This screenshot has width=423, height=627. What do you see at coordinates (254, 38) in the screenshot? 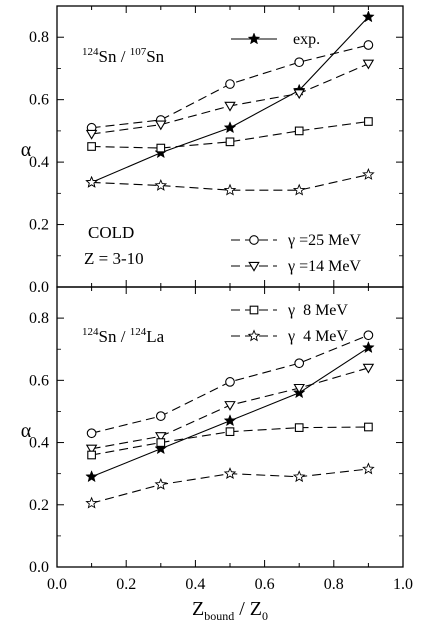
I see `legend-marker-exp` at bounding box center [254, 38].